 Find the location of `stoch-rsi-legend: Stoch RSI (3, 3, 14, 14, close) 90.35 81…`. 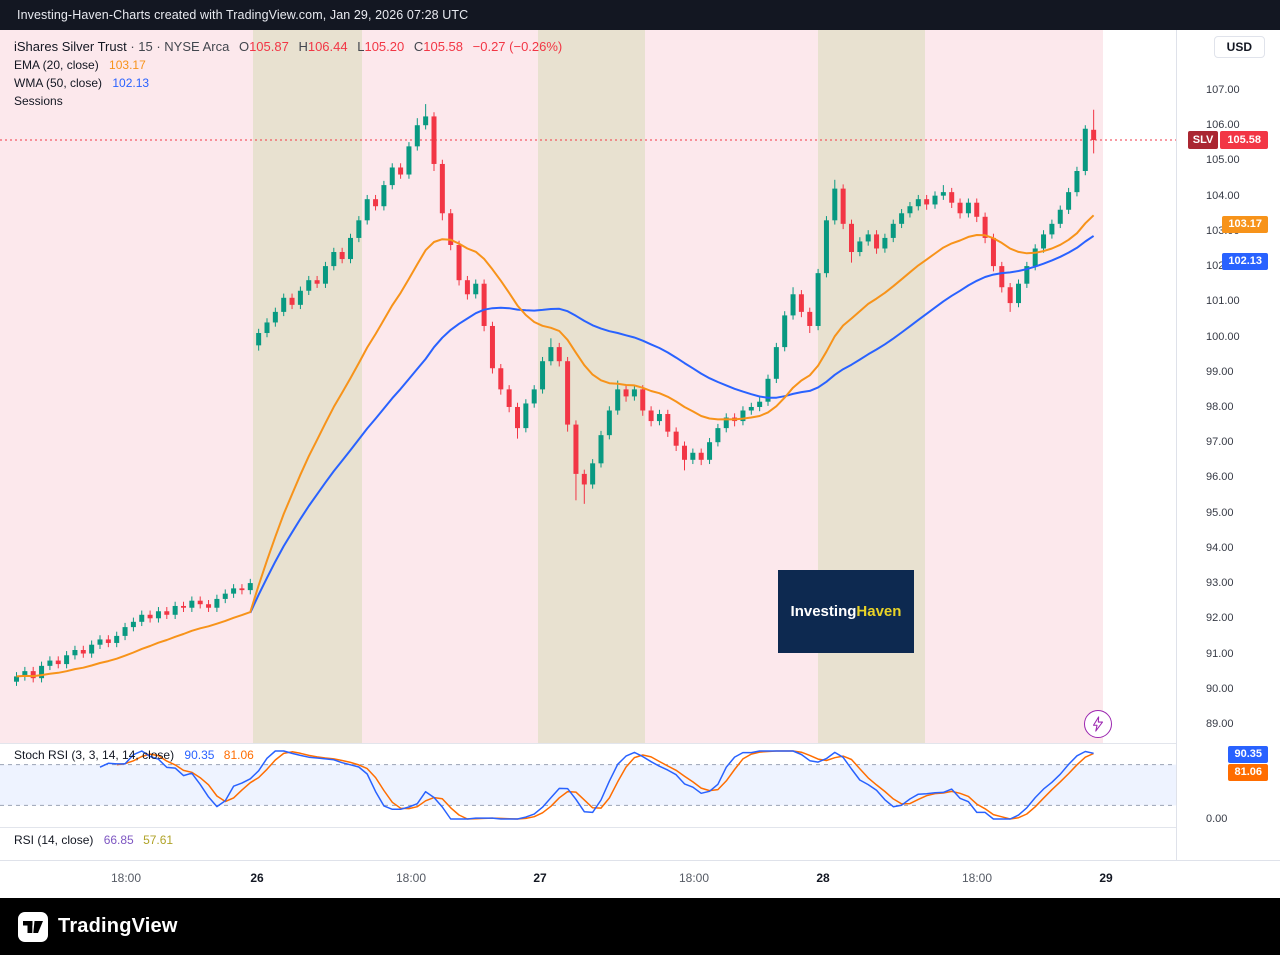

stoch-rsi-legend: Stoch RSI (3, 3, 14, 14, close) 90.35 81… is located at coordinates (134, 755).